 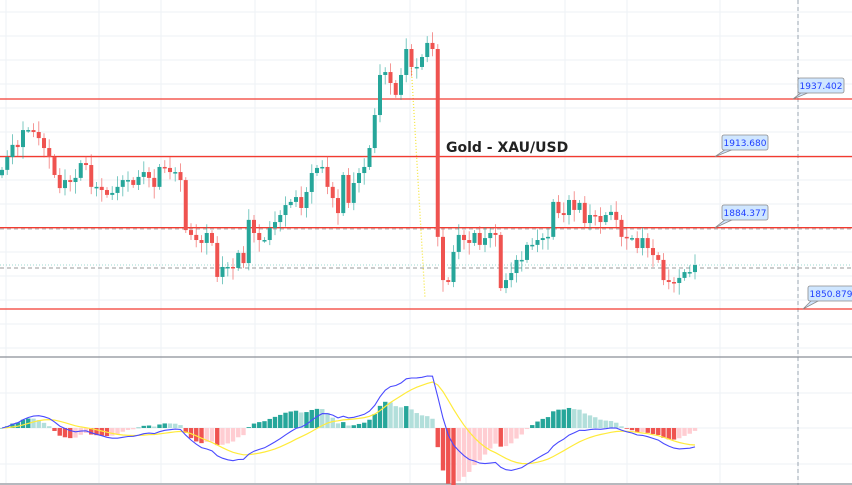 What do you see at coordinates (741, 145) in the screenshot?
I see `price-label-callout: 1913.680` at bounding box center [741, 145].